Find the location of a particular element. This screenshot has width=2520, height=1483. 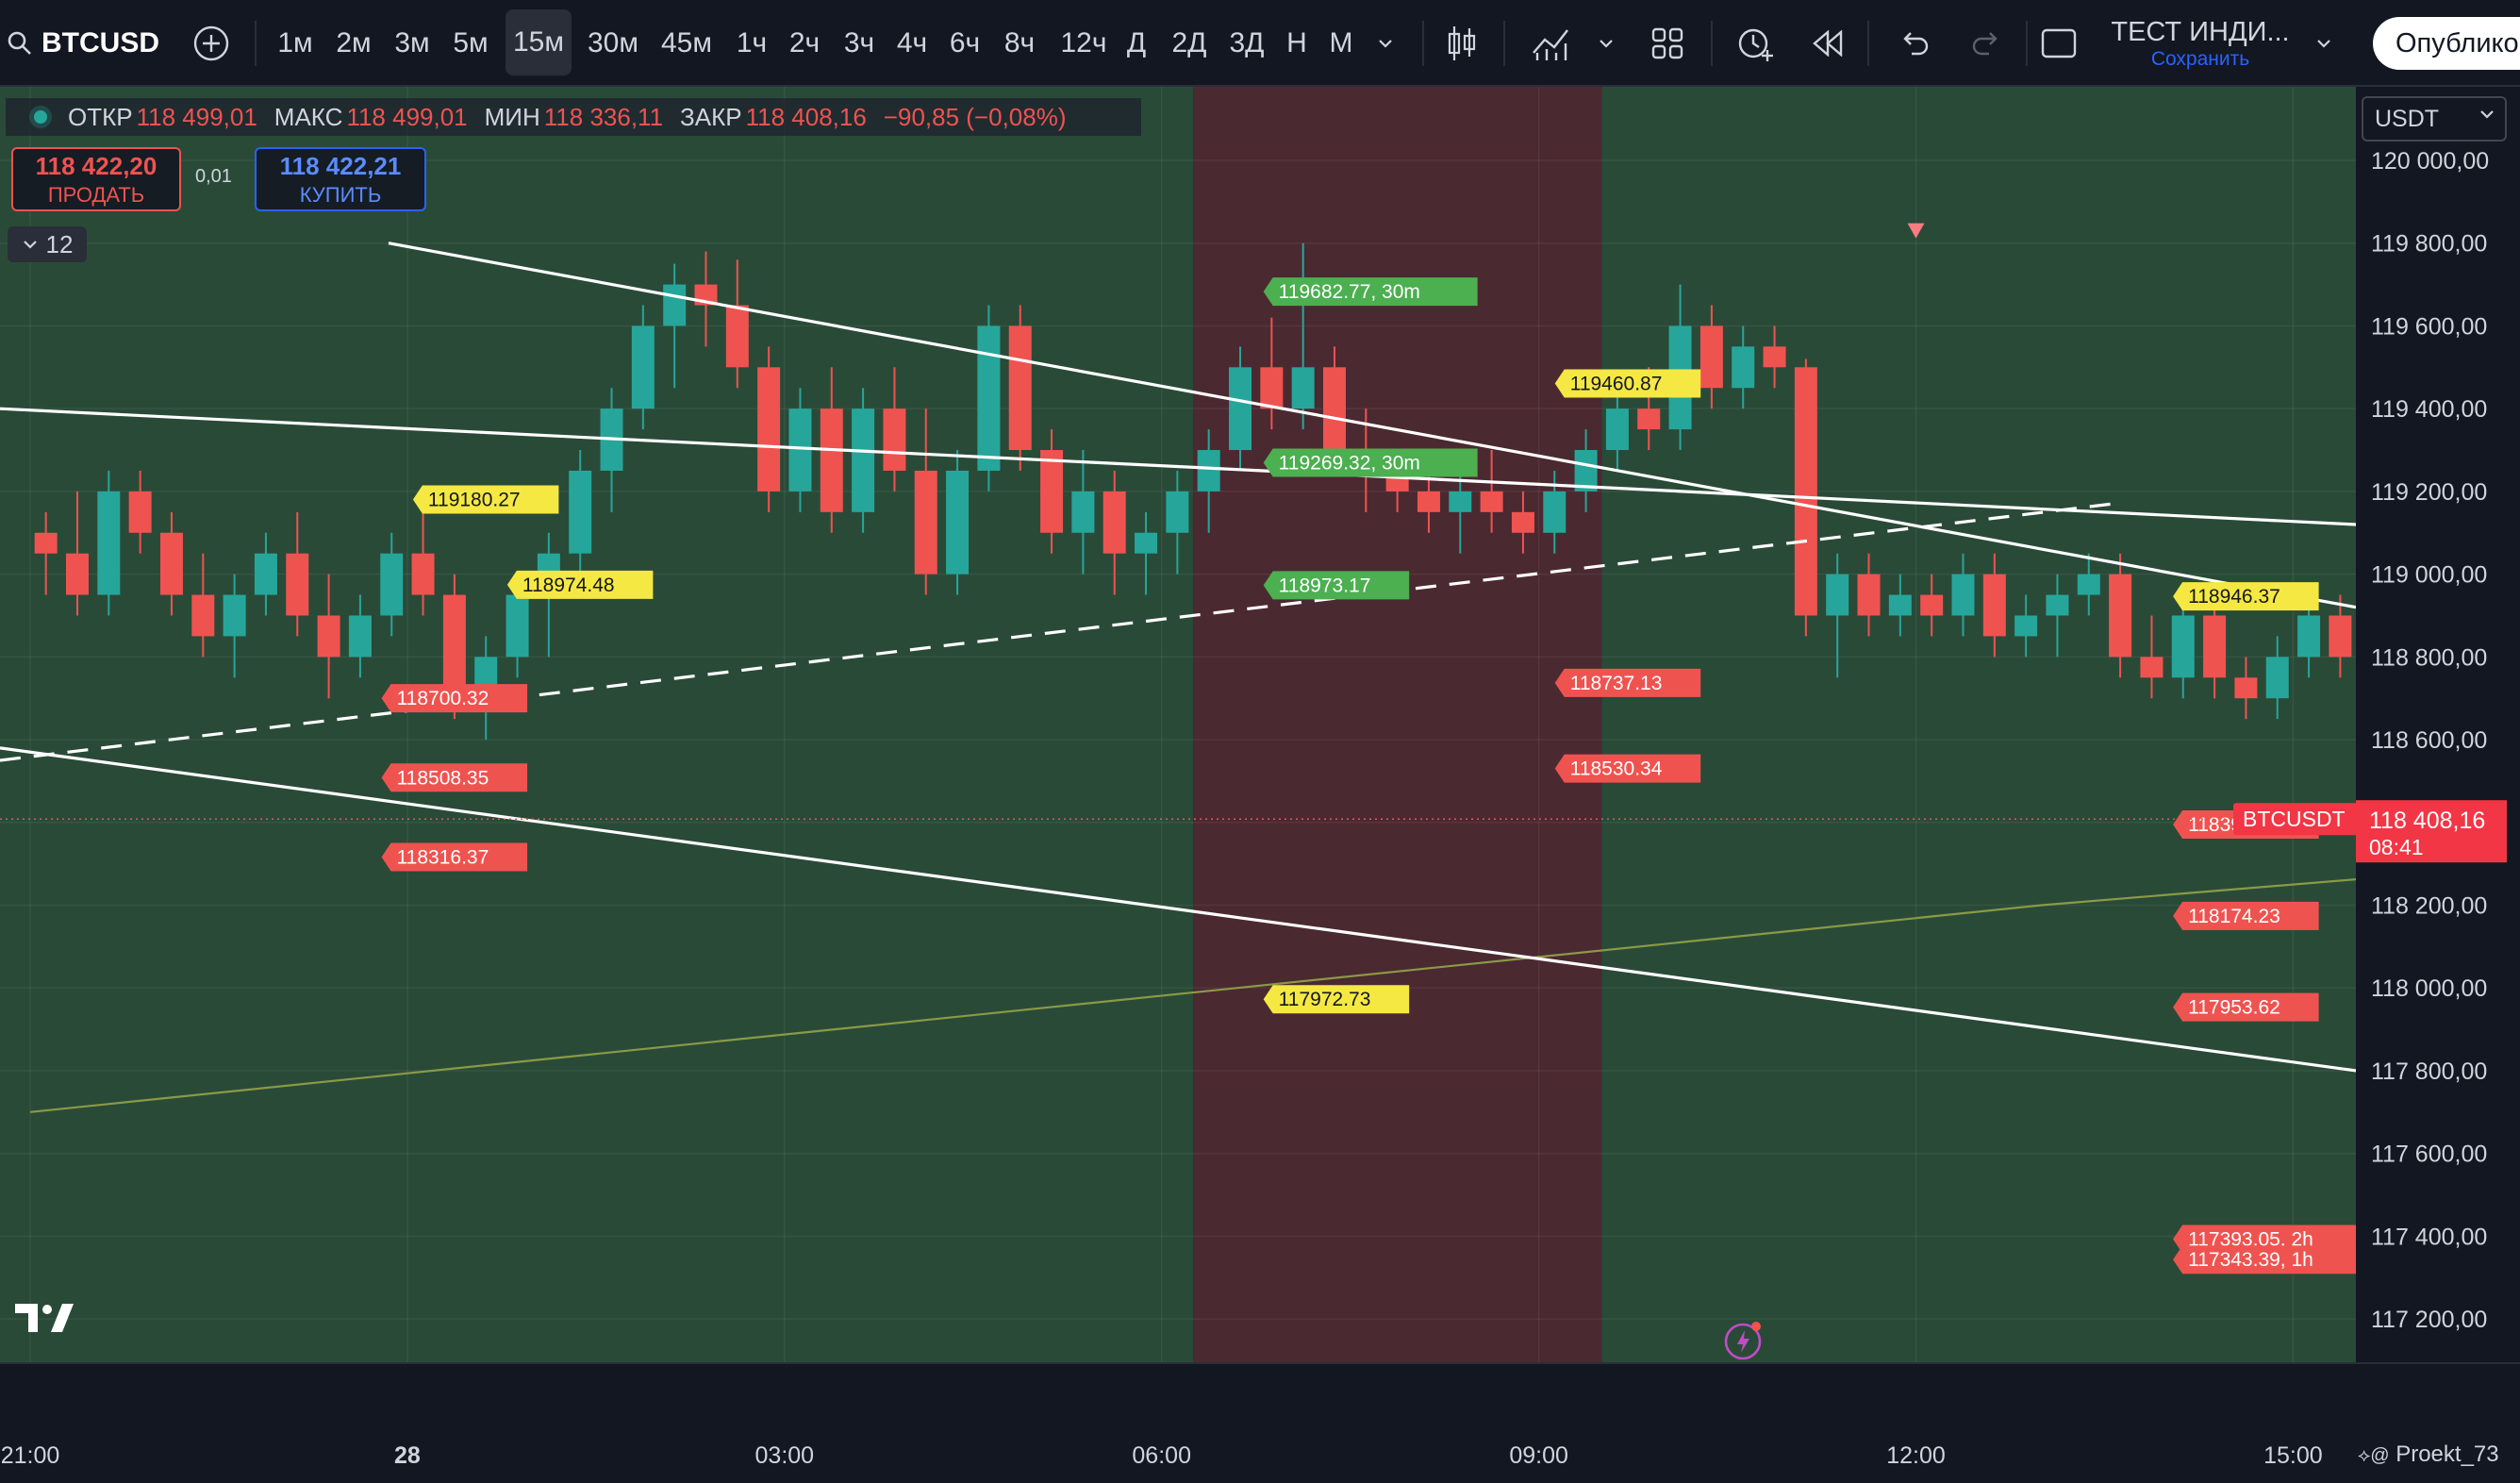

price-label-tag: 117953.62 is located at coordinates (2246, 1007).